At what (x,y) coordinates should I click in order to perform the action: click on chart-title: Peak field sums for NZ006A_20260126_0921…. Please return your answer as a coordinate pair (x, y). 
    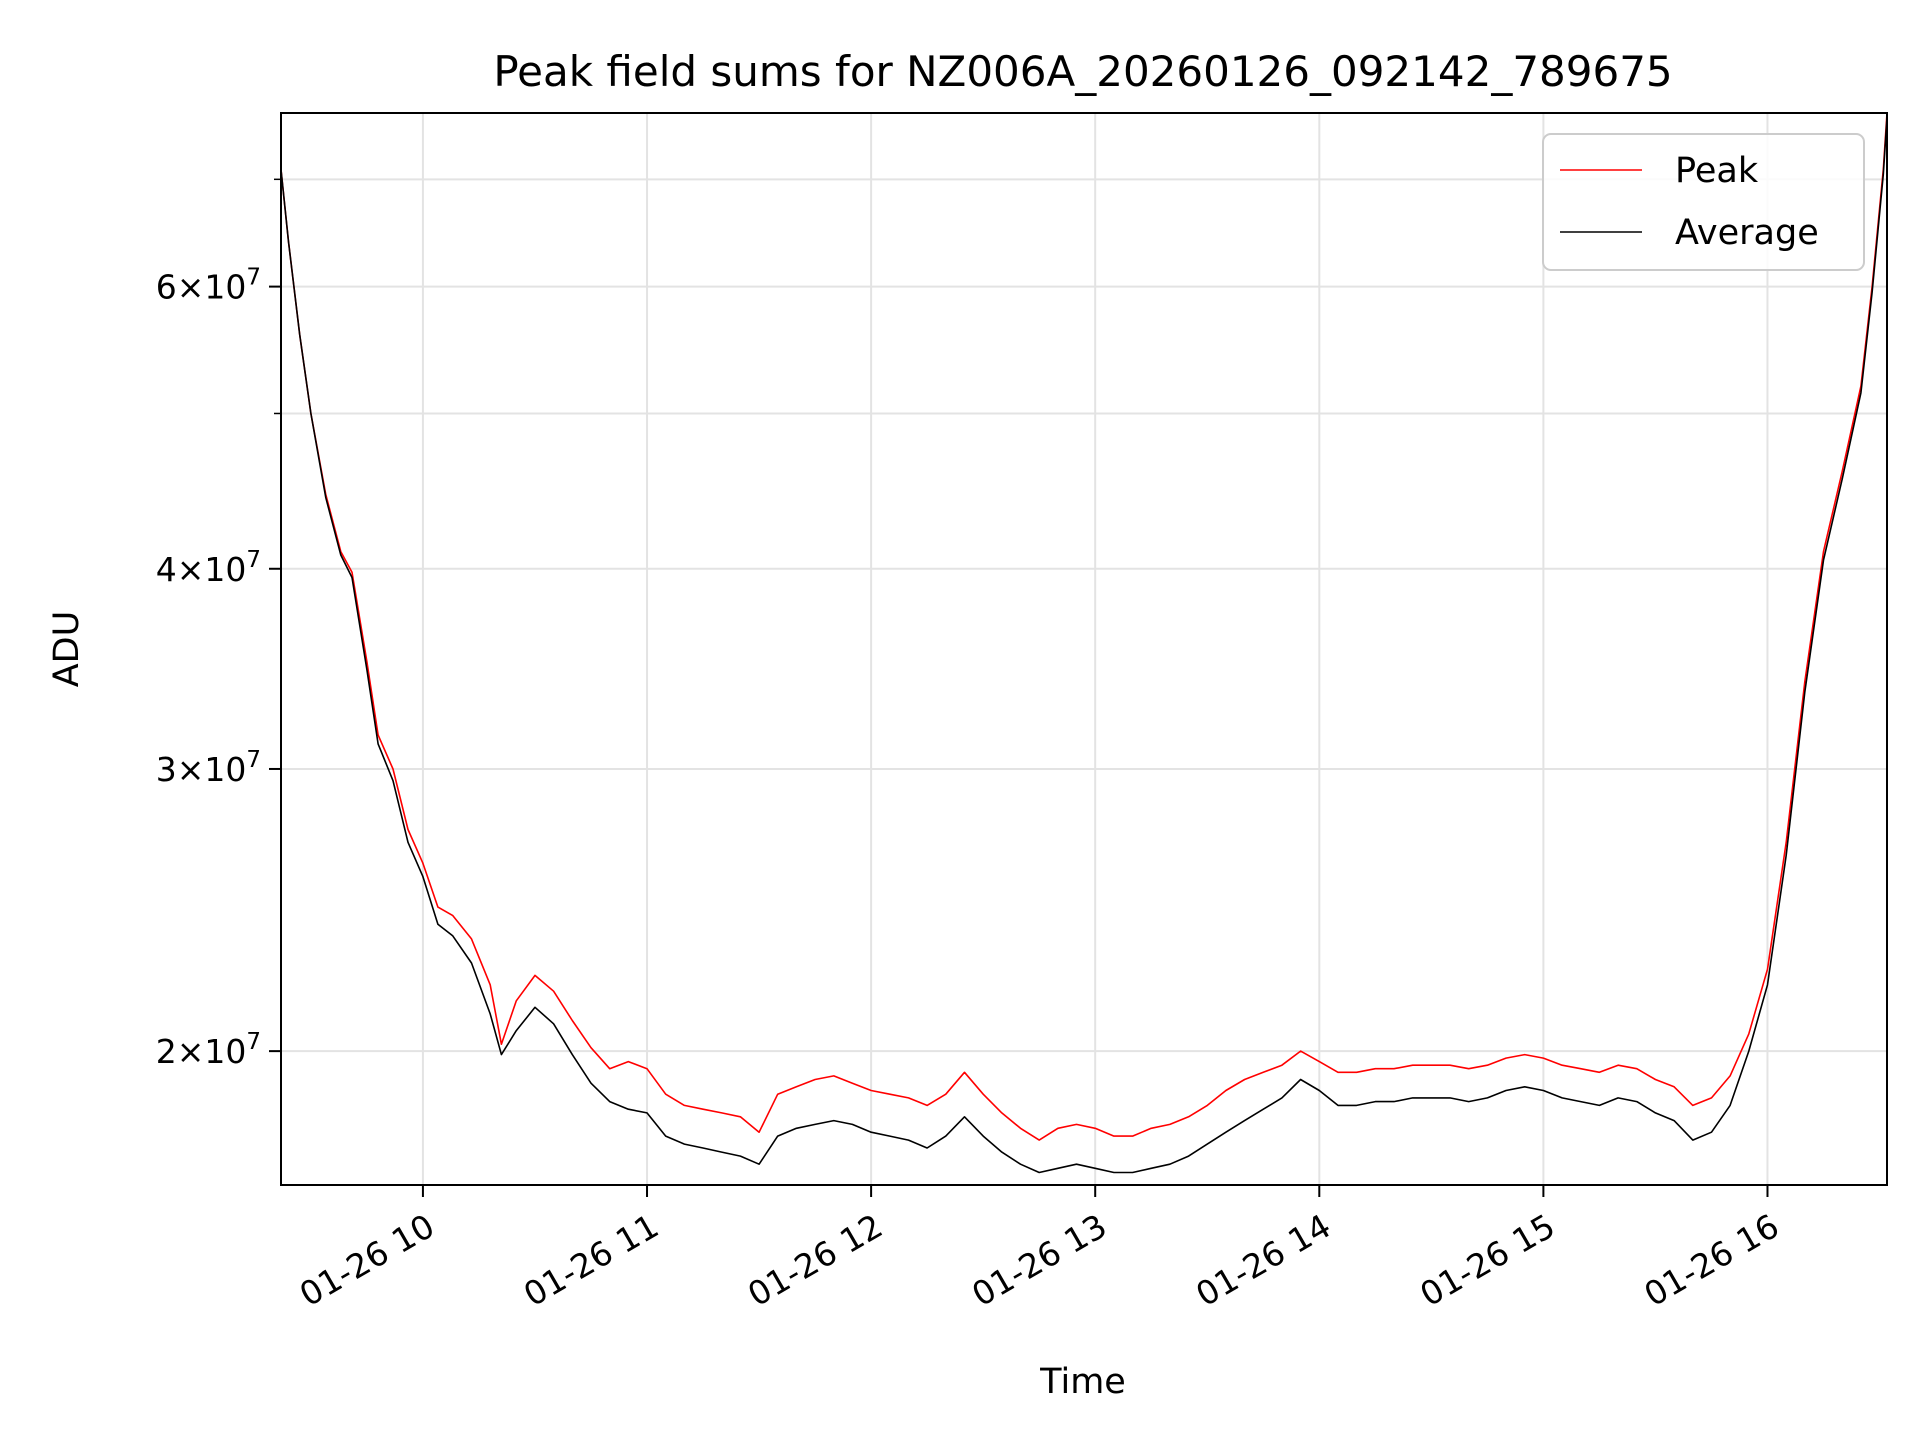
    Looking at the image, I should click on (1082, 71).